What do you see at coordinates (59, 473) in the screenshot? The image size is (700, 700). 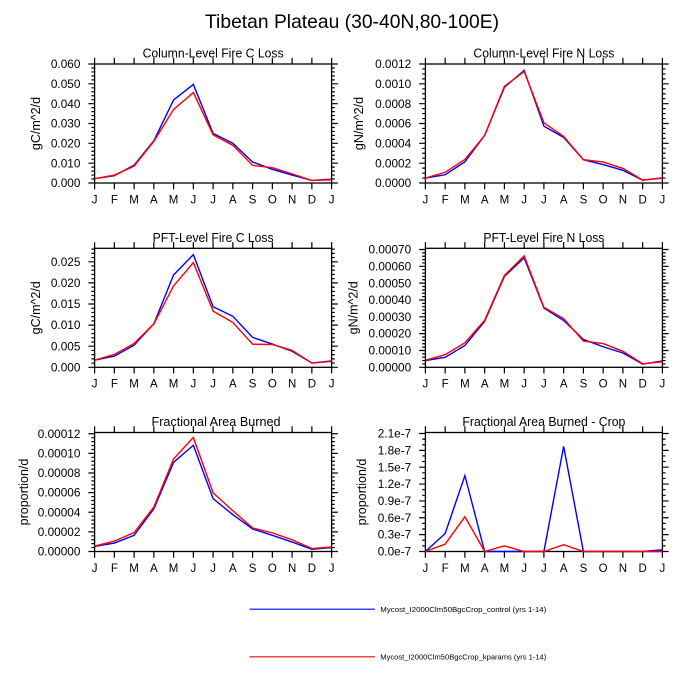 I see `svg-text: 0.00008` at bounding box center [59, 473].